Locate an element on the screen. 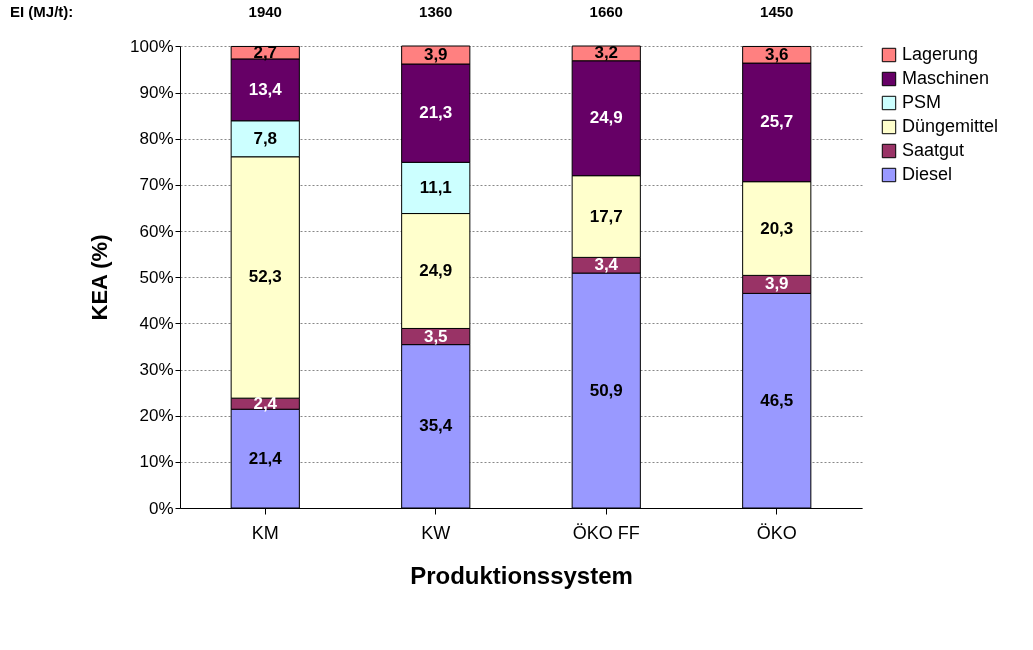 The image size is (1033, 650). x-tick-label: KW is located at coordinates (436, 532).